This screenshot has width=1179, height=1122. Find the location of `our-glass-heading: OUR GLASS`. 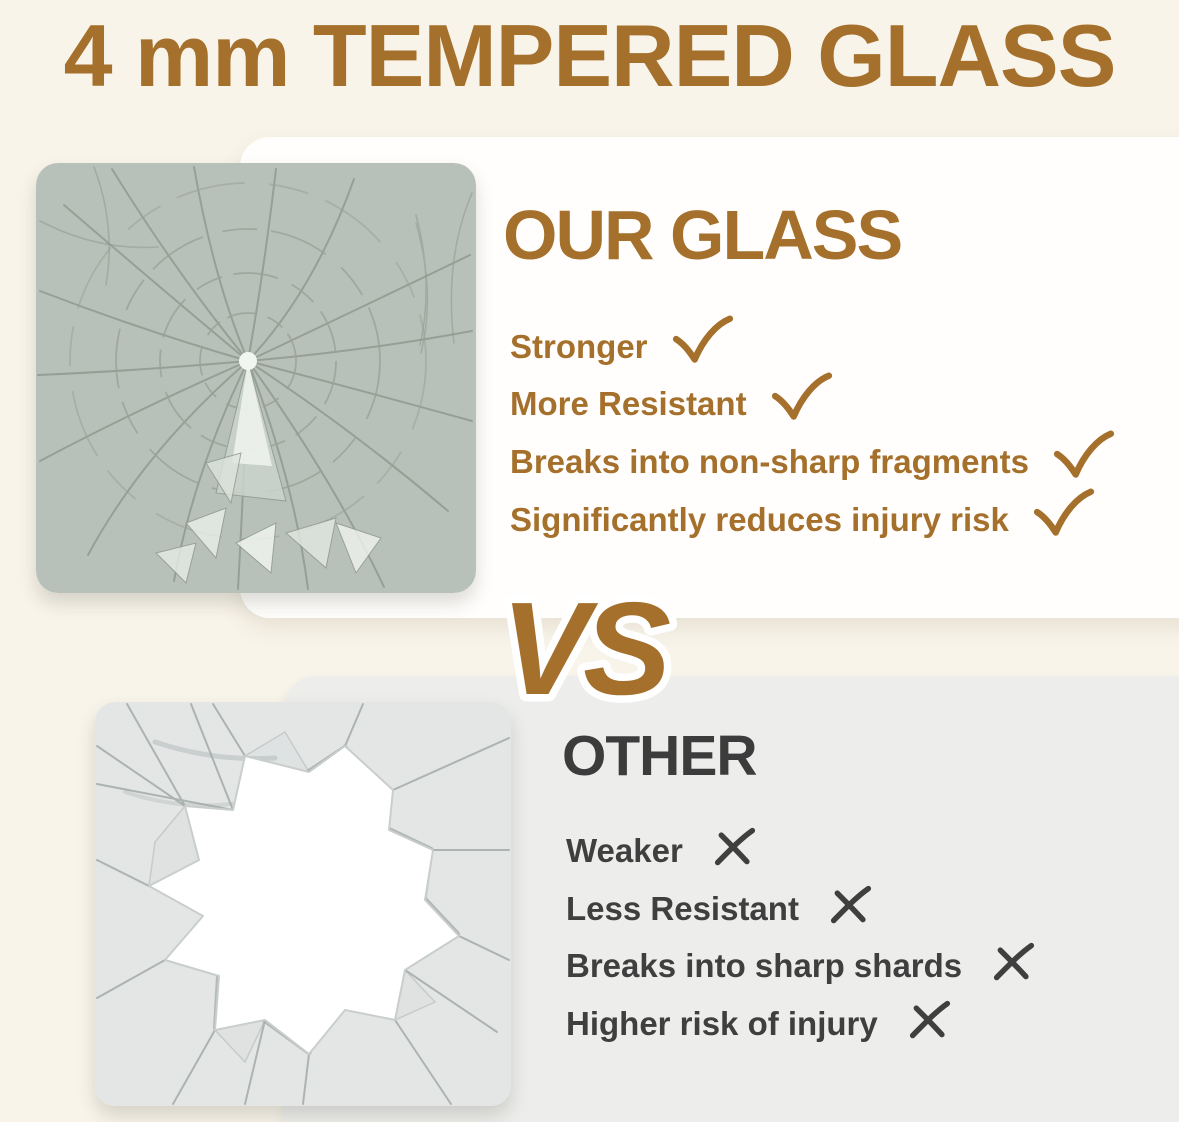

our-glass-heading: OUR GLASS is located at coordinates (703, 235).